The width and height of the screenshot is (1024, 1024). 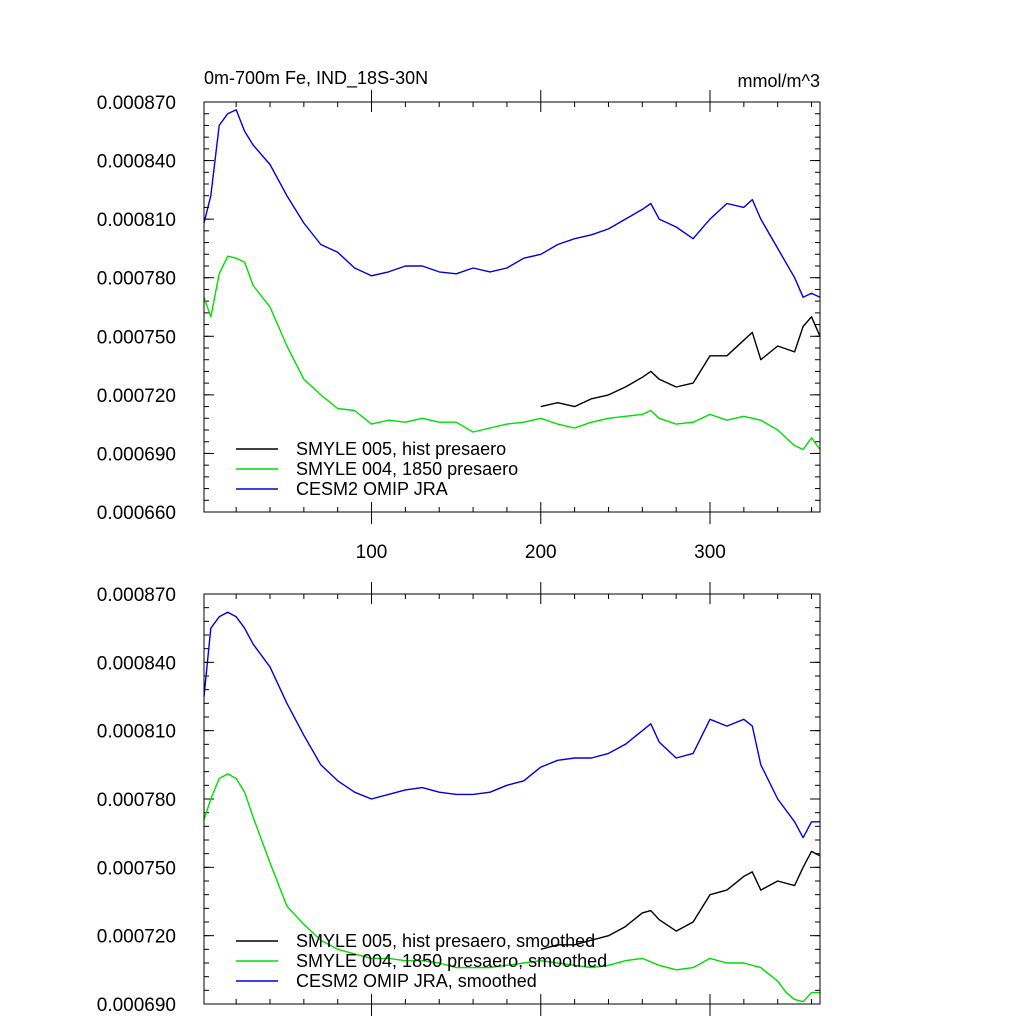 I want to click on legend-label: SMYLE 005, hist presaero, so click(x=401, y=449).